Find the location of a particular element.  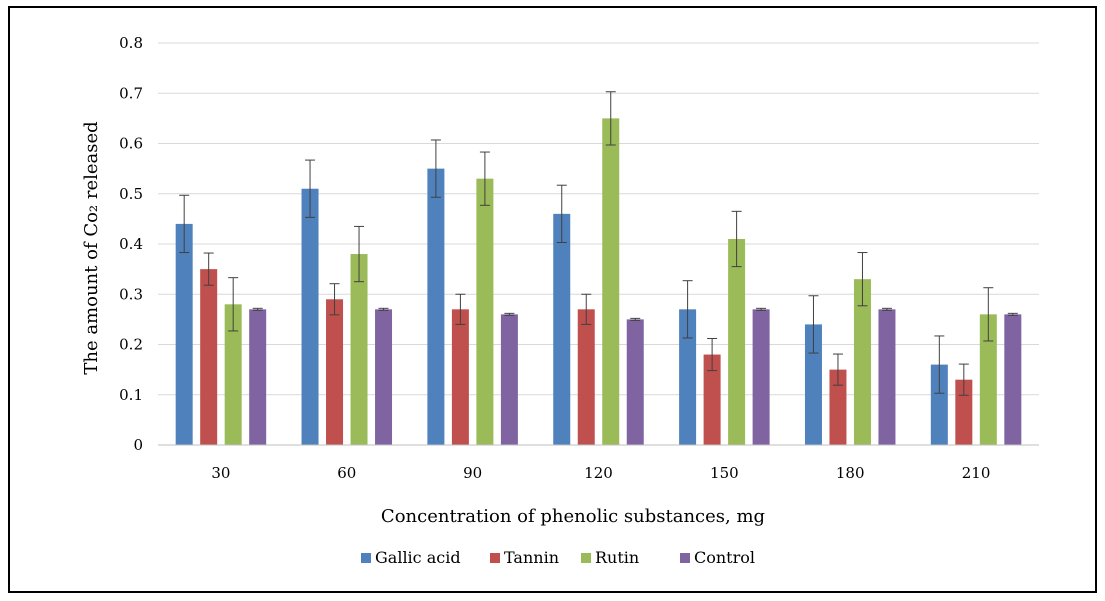

legend-item: Rutin is located at coordinates (610, 557).